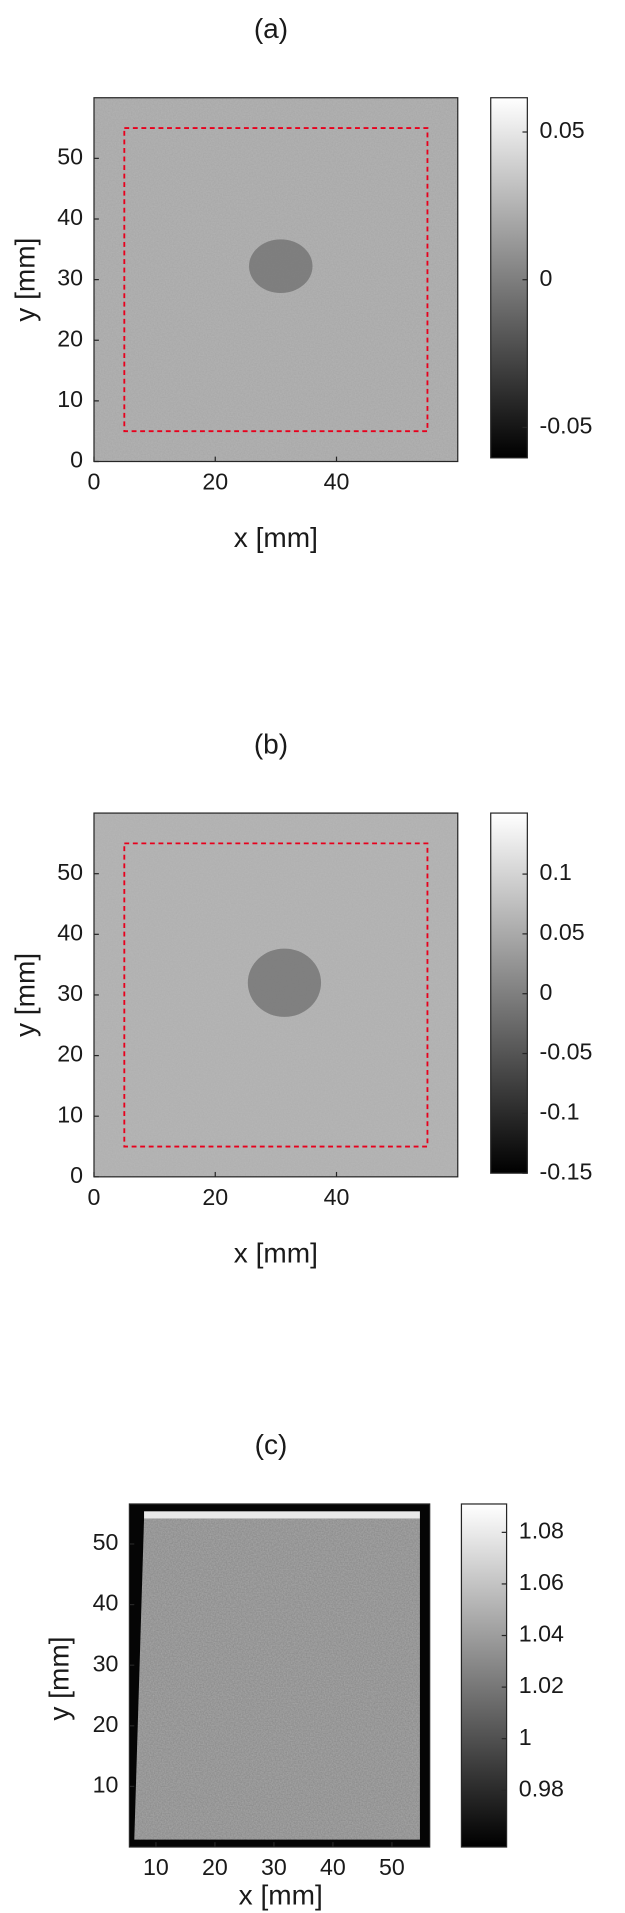  I want to click on colorbar-tick-label: 1, so click(525, 1737).